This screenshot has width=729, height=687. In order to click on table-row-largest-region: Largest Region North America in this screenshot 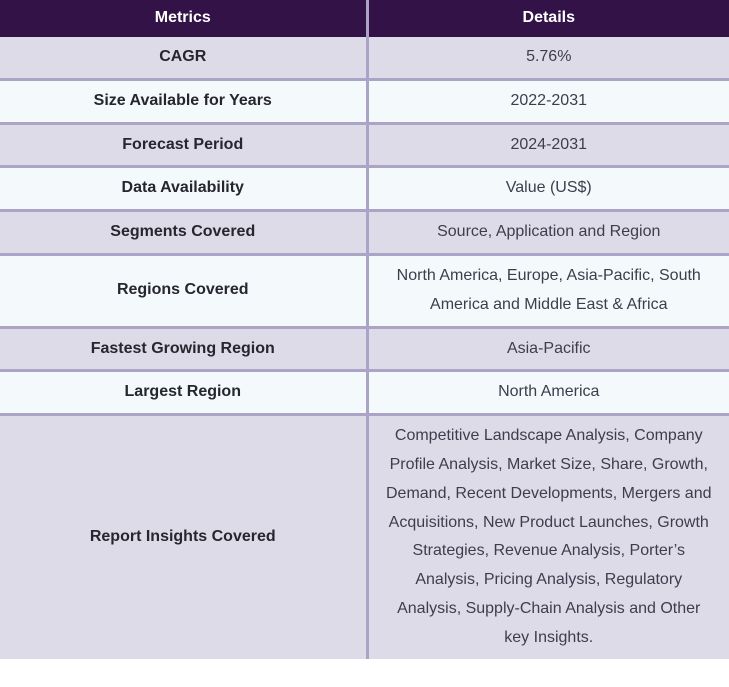, I will do `click(364, 393)`.